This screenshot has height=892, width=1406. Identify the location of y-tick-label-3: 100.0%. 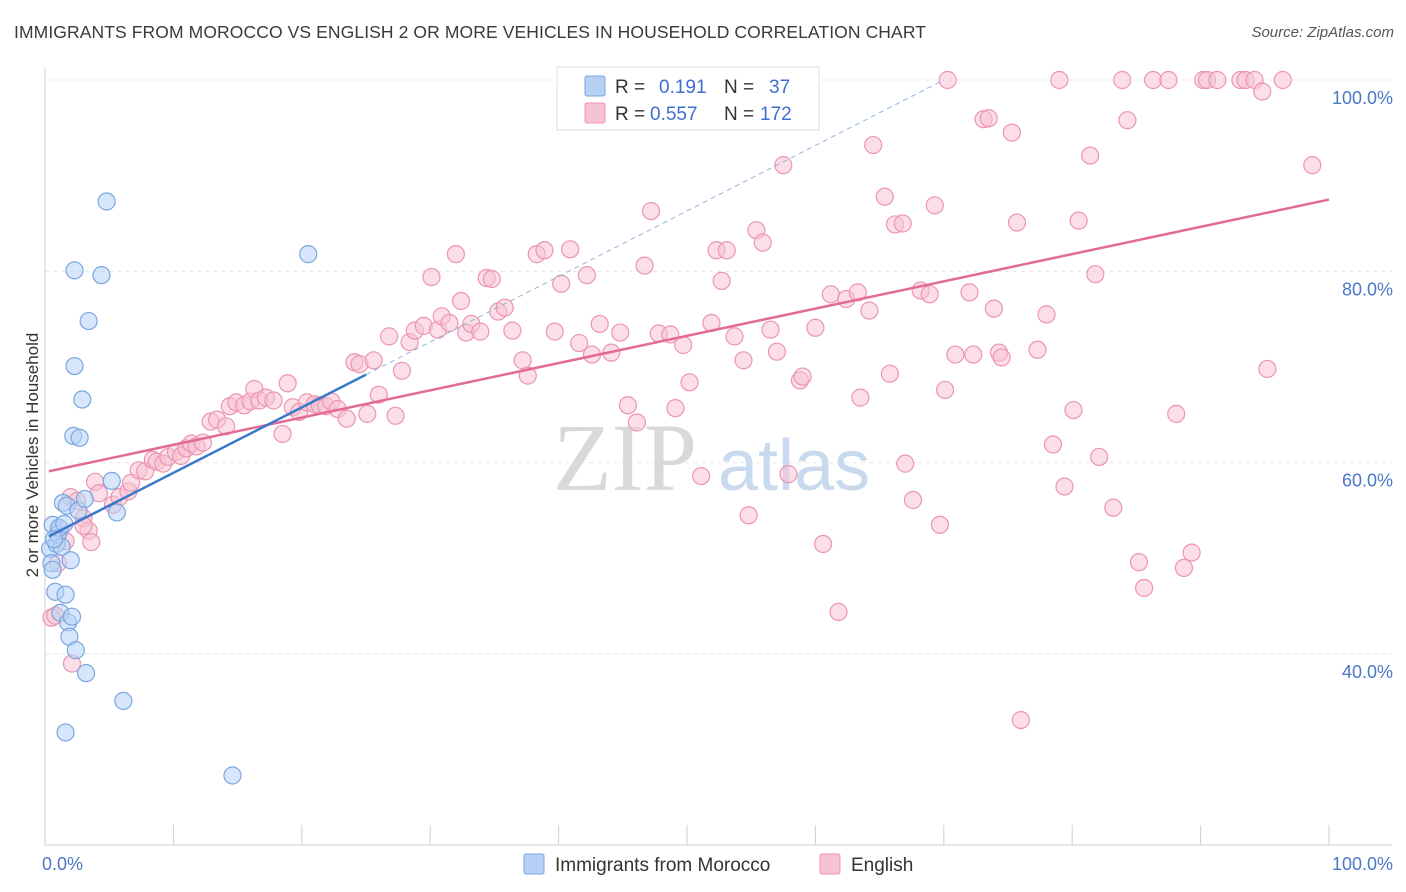
(1362, 98).